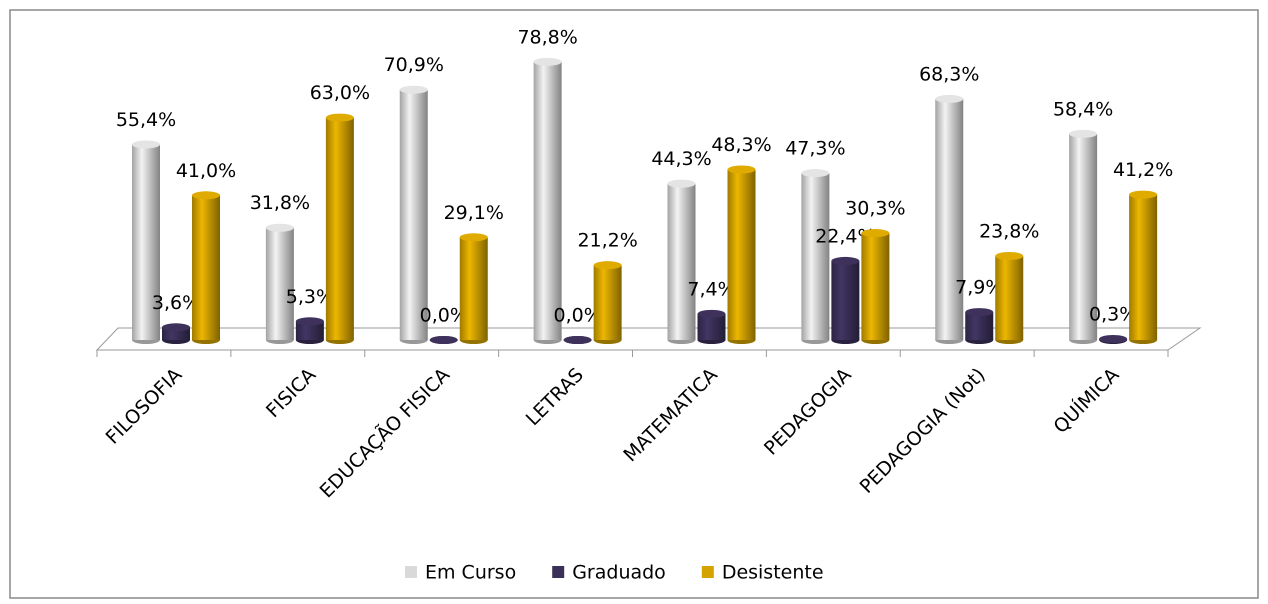 The width and height of the screenshot is (1268, 604). What do you see at coordinates (310, 297) in the screenshot?
I see `value-label: 5,3%` at bounding box center [310, 297].